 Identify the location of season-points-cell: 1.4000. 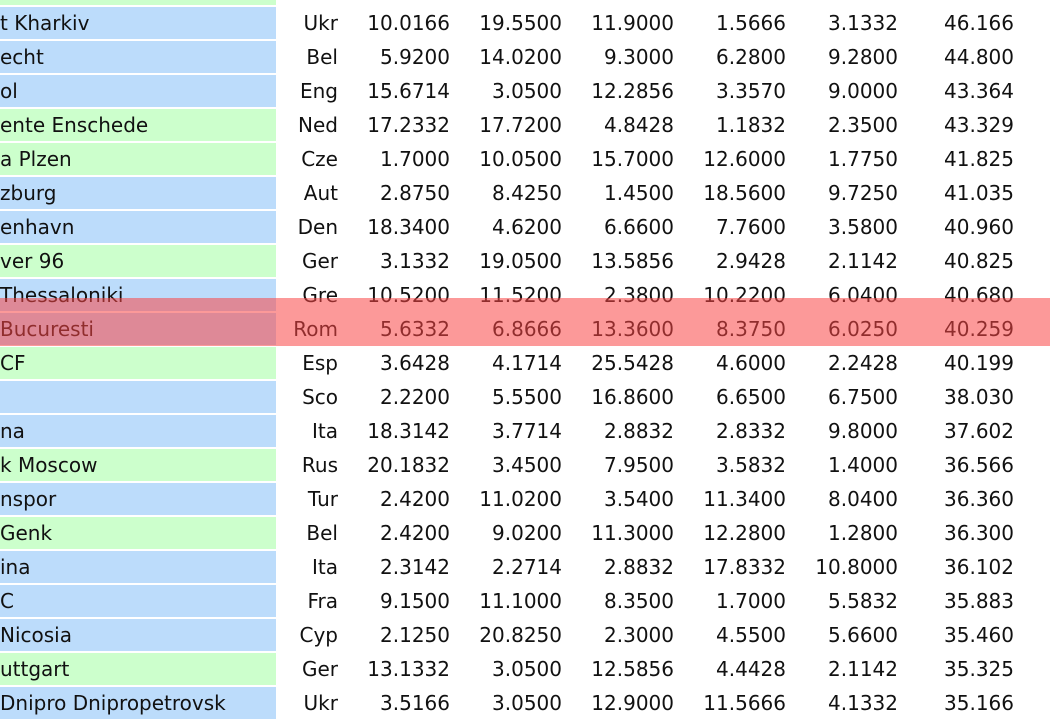
(863, 465).